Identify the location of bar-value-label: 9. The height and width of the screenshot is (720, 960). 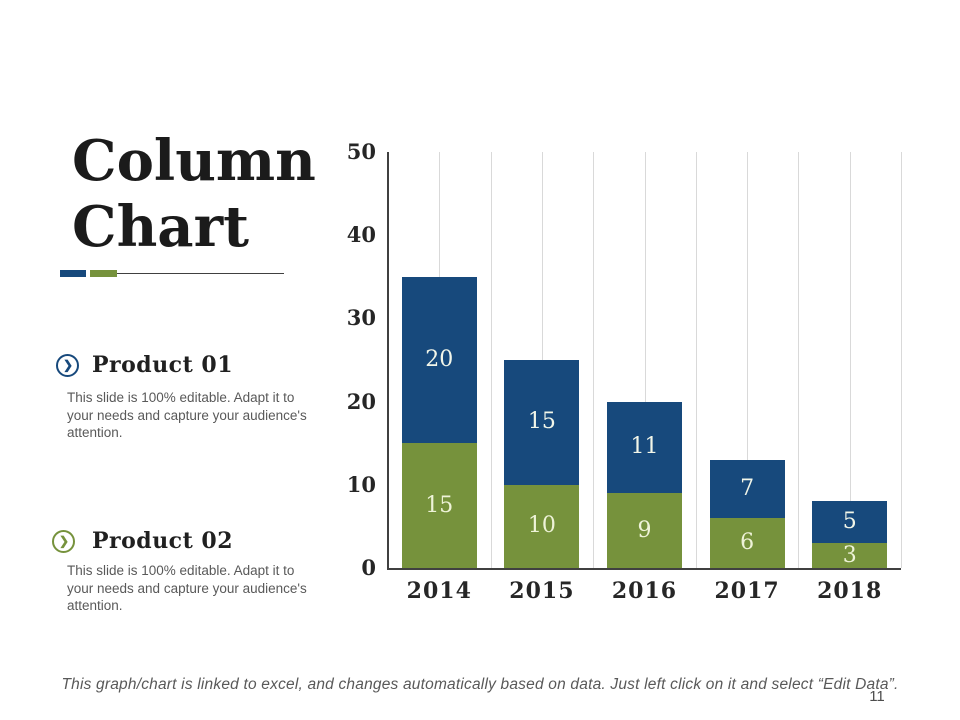
(644, 530).